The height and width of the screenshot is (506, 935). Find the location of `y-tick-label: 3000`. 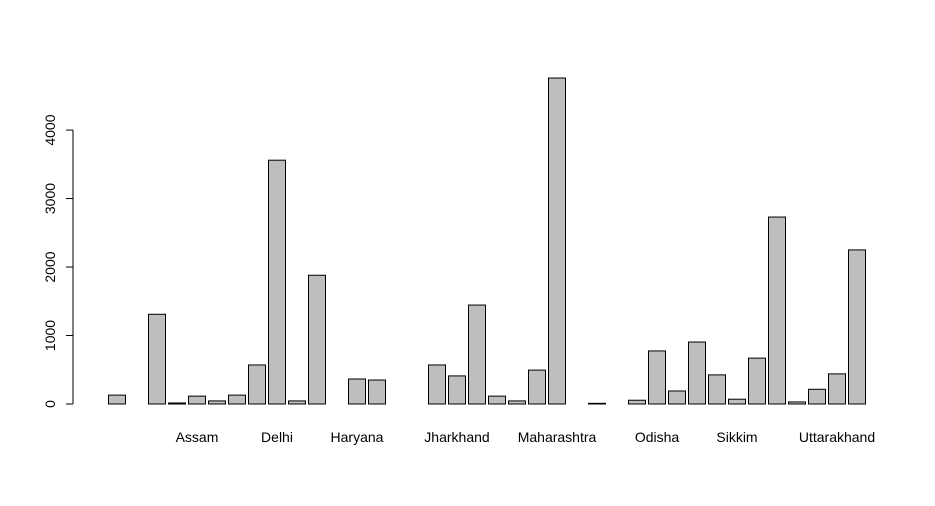

y-tick-label: 3000 is located at coordinates (50, 198).